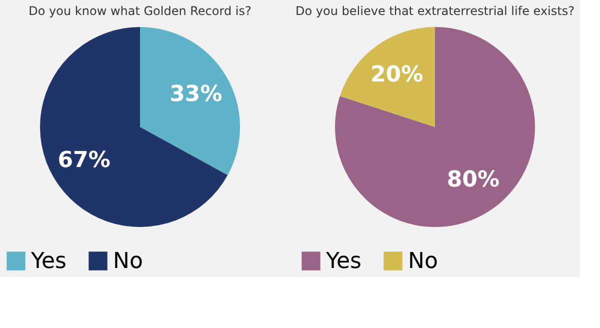  What do you see at coordinates (84, 161) in the screenshot?
I see `data-label: 67%` at bounding box center [84, 161].